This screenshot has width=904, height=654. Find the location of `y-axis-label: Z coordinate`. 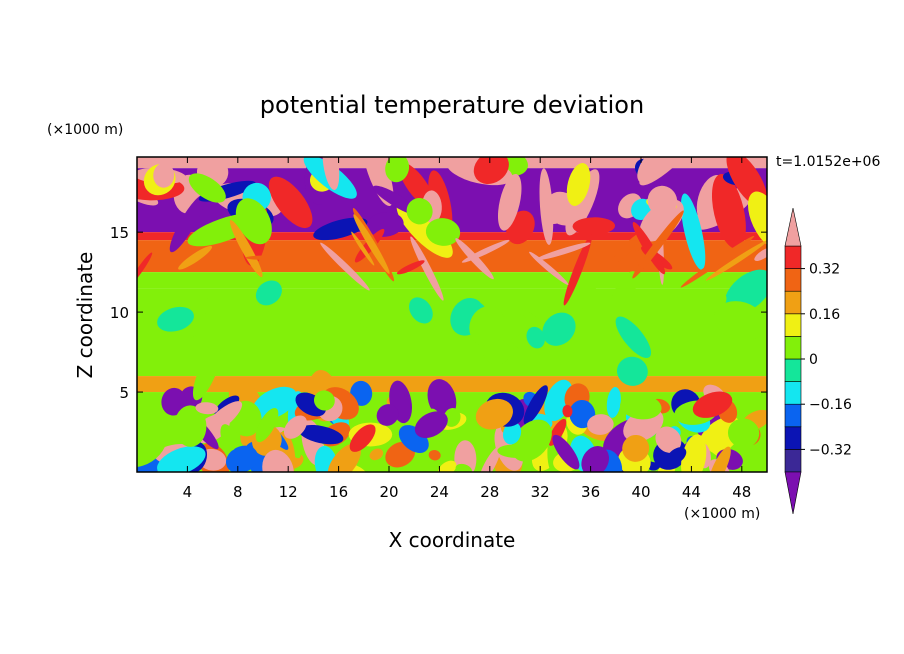

y-axis-label: Z coordinate is located at coordinates (85, 315).